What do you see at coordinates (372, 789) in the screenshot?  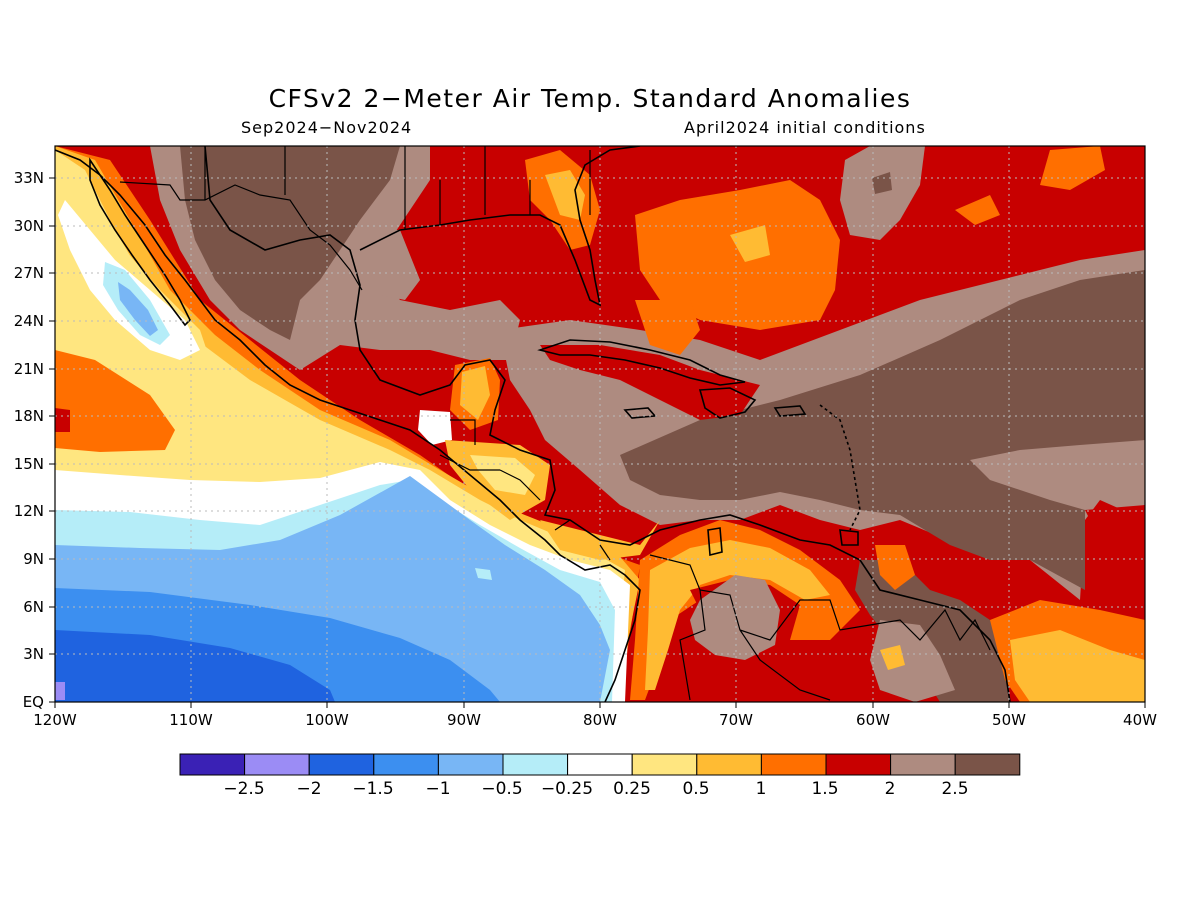 I see `colorbar-label: −1.5` at bounding box center [372, 789].